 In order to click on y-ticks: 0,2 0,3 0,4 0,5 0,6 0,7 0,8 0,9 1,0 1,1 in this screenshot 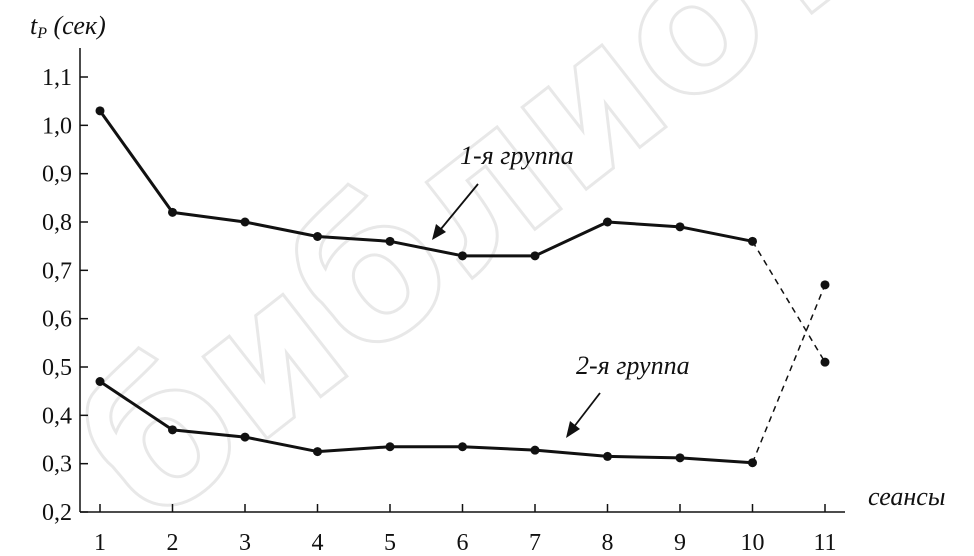, I will do `click(65, 295)`.